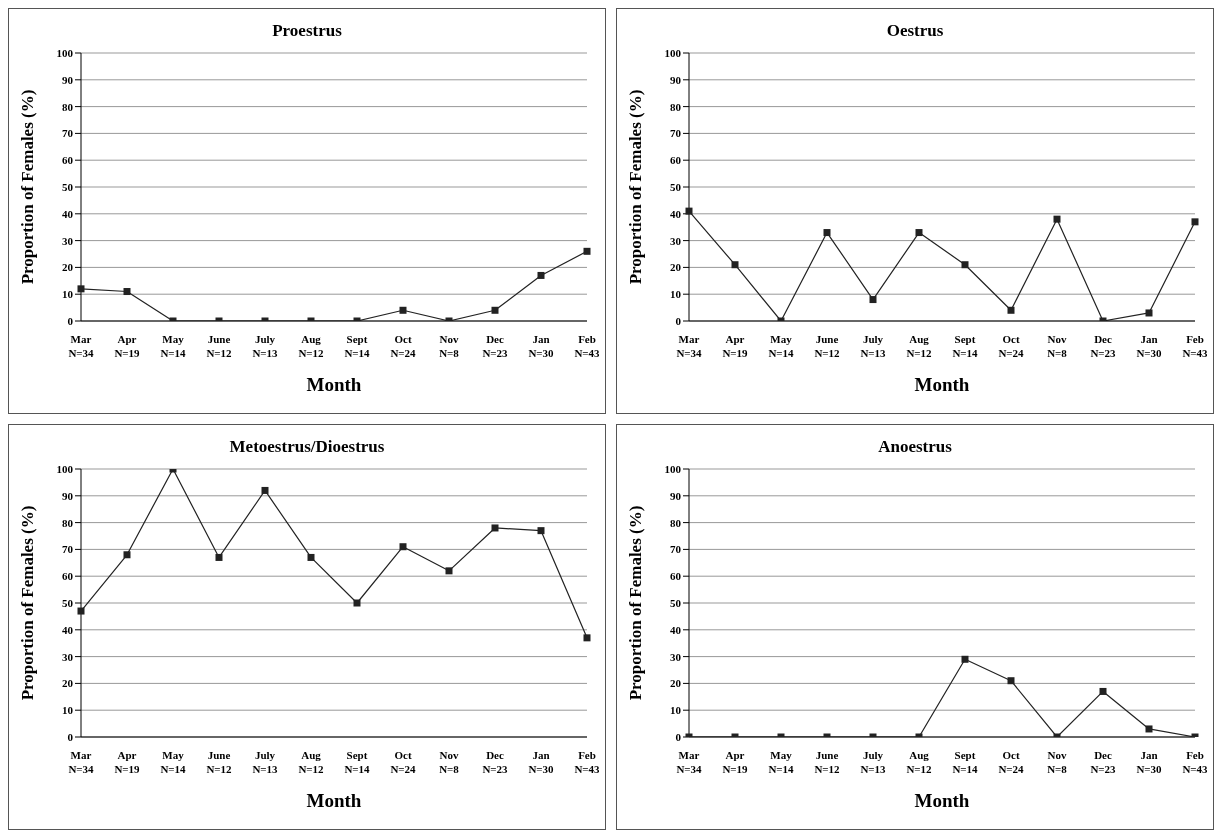  I want to click on chart-title: Proestrus, so click(307, 31).